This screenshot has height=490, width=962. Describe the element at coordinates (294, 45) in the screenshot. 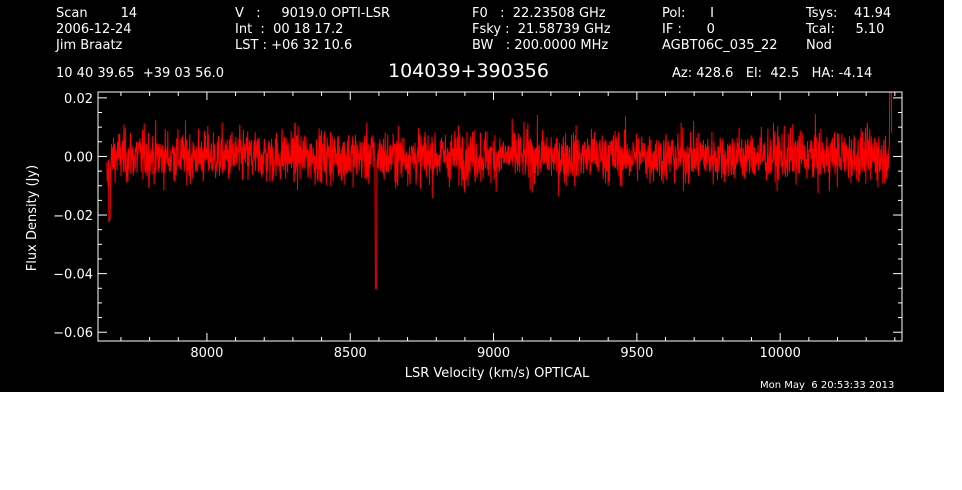

I see `header-lst: LST : +06 32 10.6` at that location.